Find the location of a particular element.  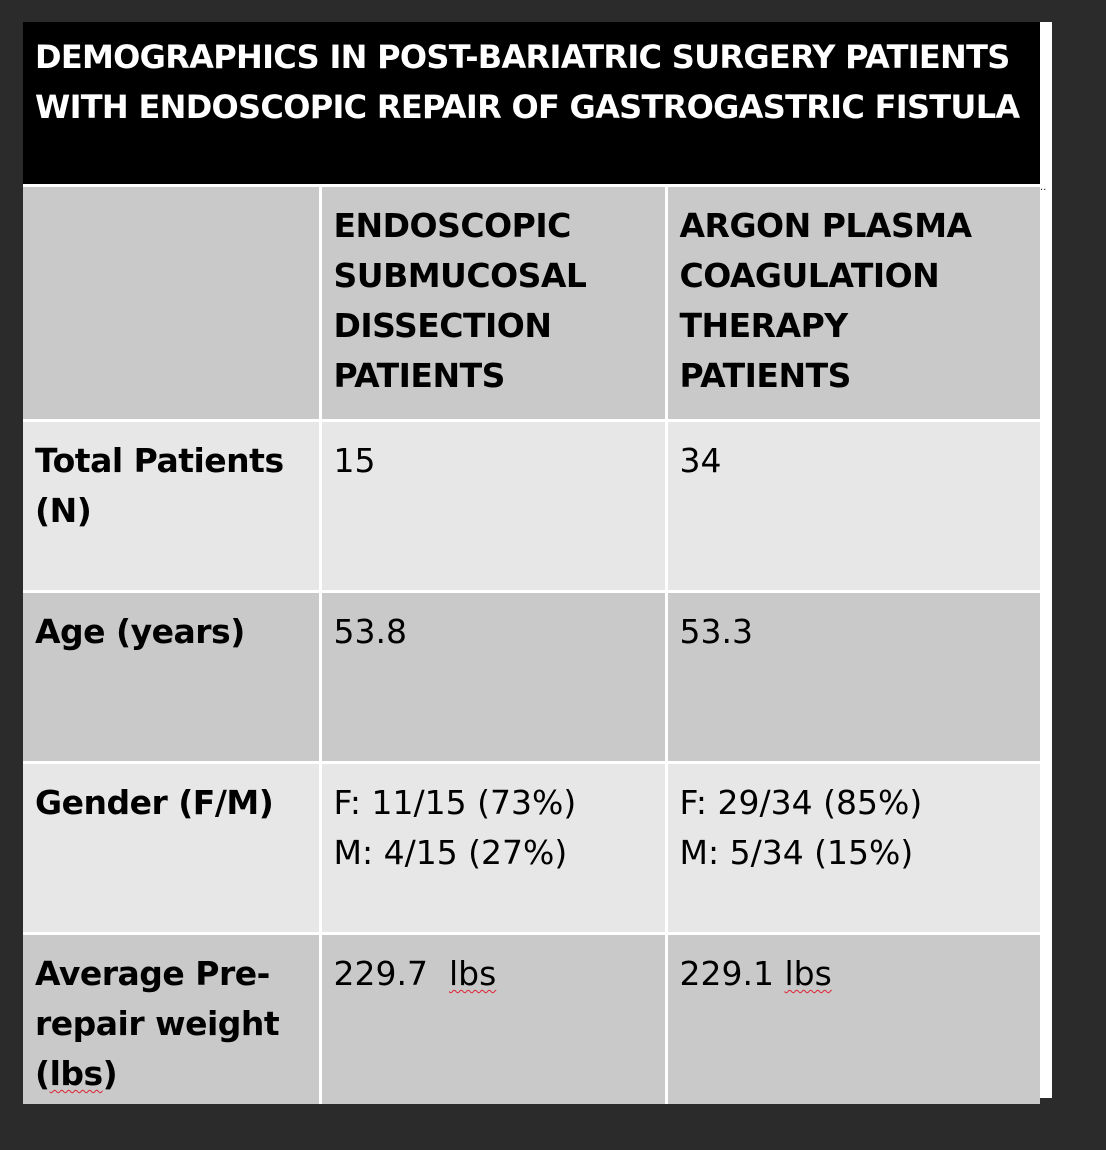

table-row-total-patients: Total Patients (N) 15 34 is located at coordinates (531, 505).